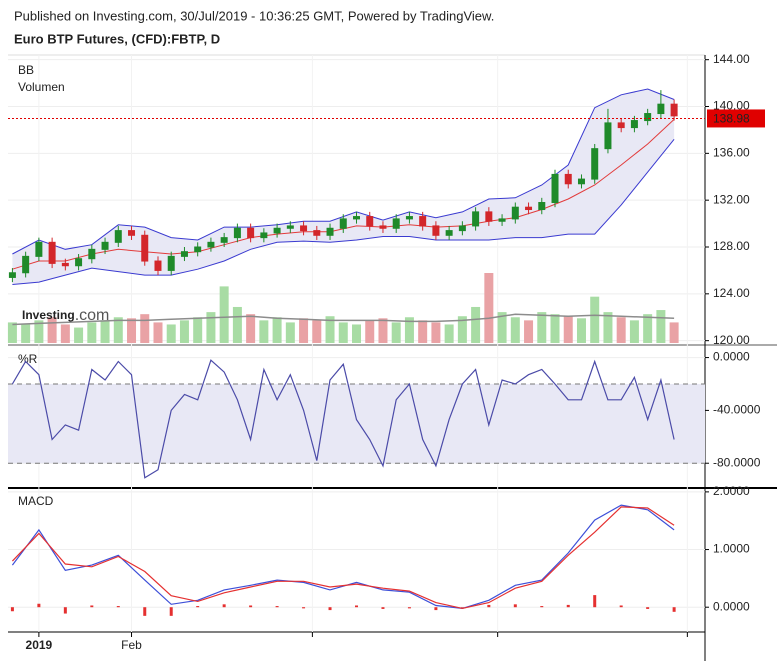  Describe the element at coordinates (731, 491) in the screenshot. I see `y-tick-label: 2.0000` at that location.